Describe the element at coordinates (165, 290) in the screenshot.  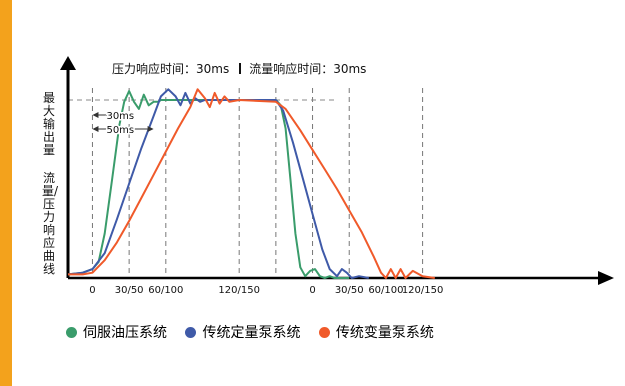
I see `x-tick-left-2: 60/100` at that location.